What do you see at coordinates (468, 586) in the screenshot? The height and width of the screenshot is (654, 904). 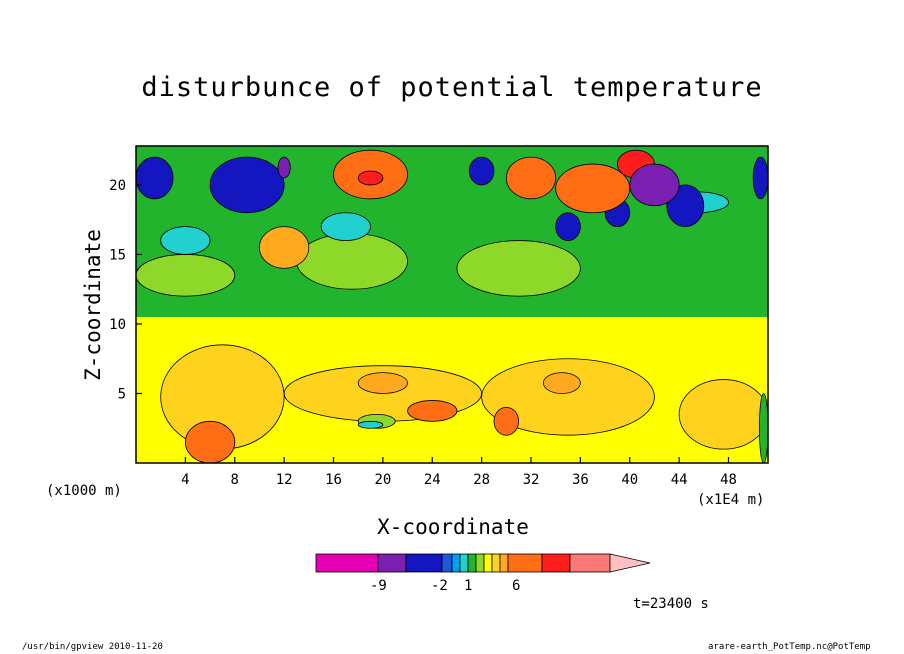 I see `colorbar-label-3: 1` at bounding box center [468, 586].